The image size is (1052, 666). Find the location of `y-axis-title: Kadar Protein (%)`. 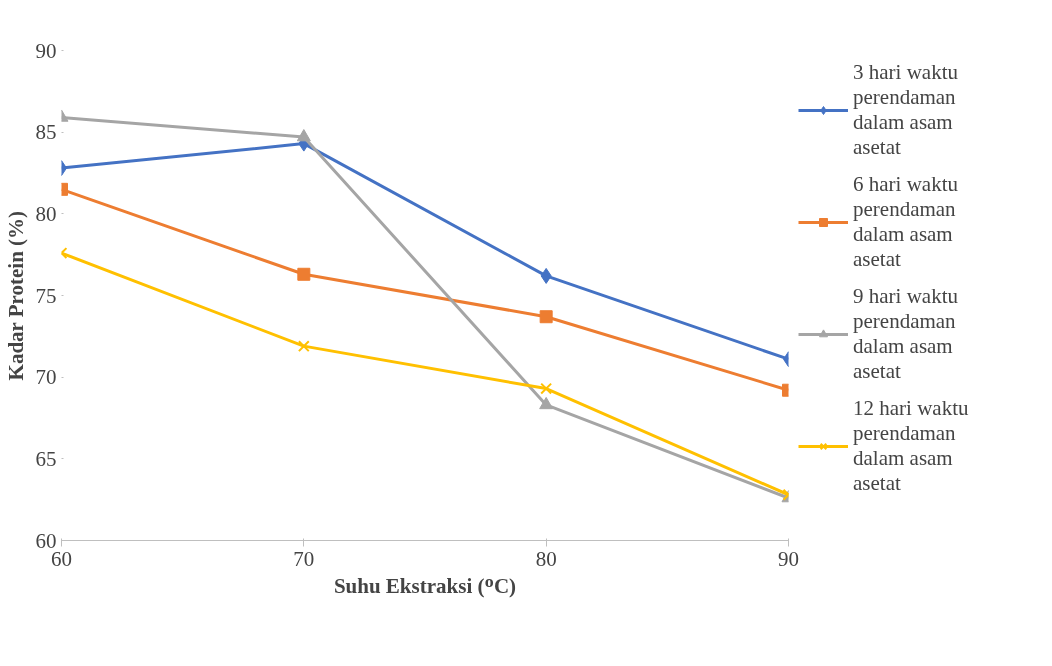

y-axis-title: Kadar Protein (%) is located at coordinates (15, 295).